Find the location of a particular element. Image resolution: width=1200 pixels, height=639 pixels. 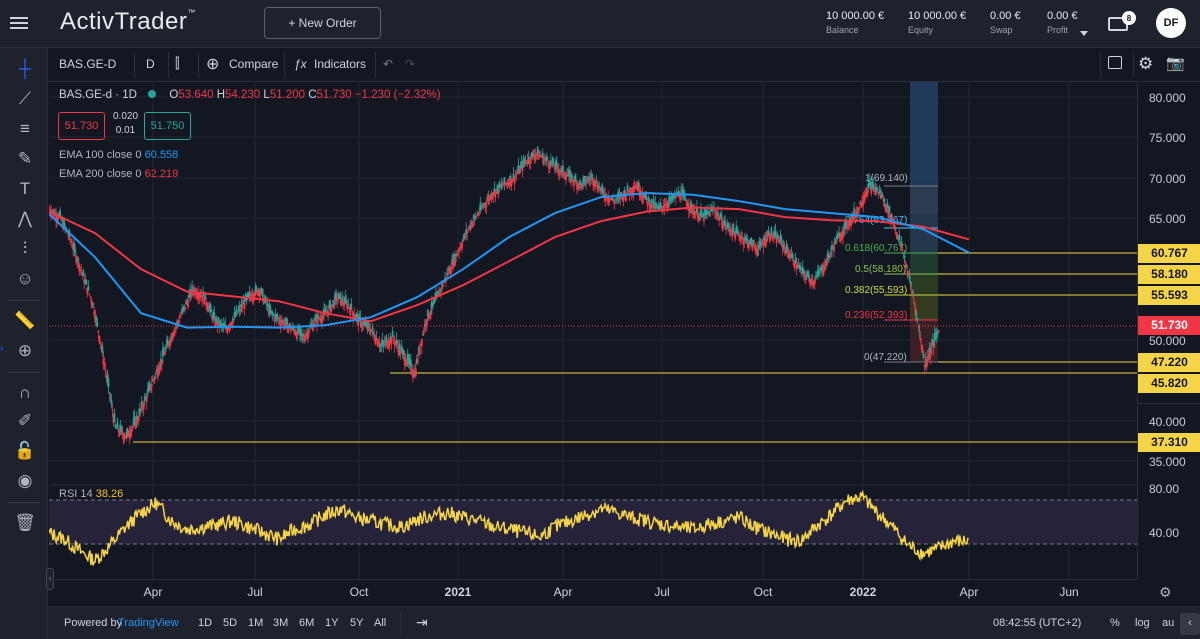

crosshair-icon: ┼ is located at coordinates (25, 68).